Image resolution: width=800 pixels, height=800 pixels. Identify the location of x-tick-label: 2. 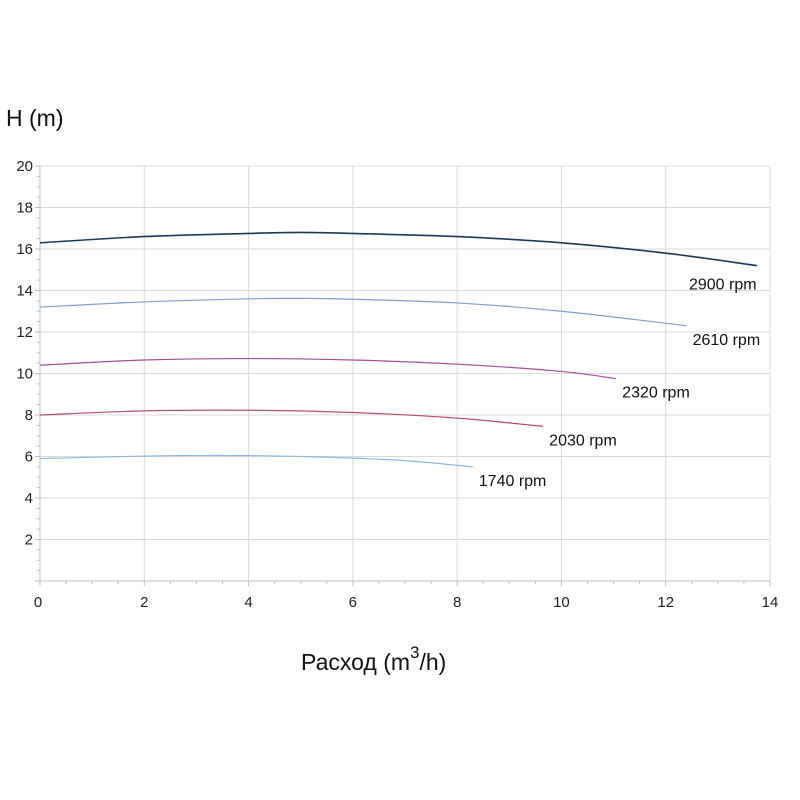
(144, 602).